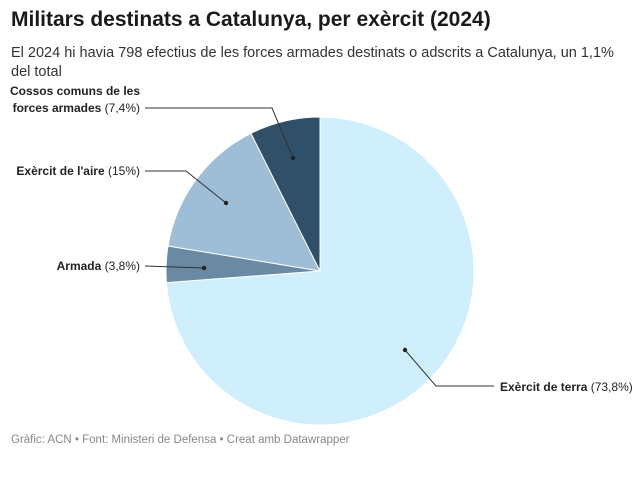  I want to click on slice-label-0: Exèrcit de terra (73,8%), so click(566, 387).